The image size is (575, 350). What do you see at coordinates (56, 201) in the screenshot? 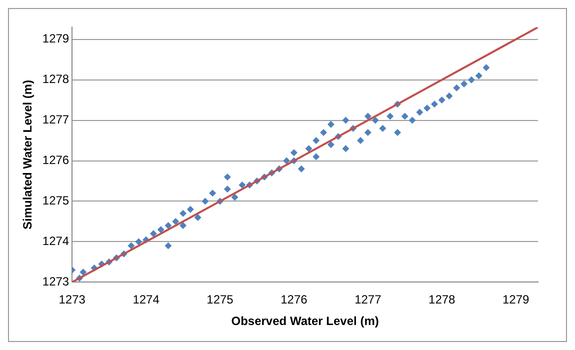
I see `y-tick-label: 1275` at bounding box center [56, 201].